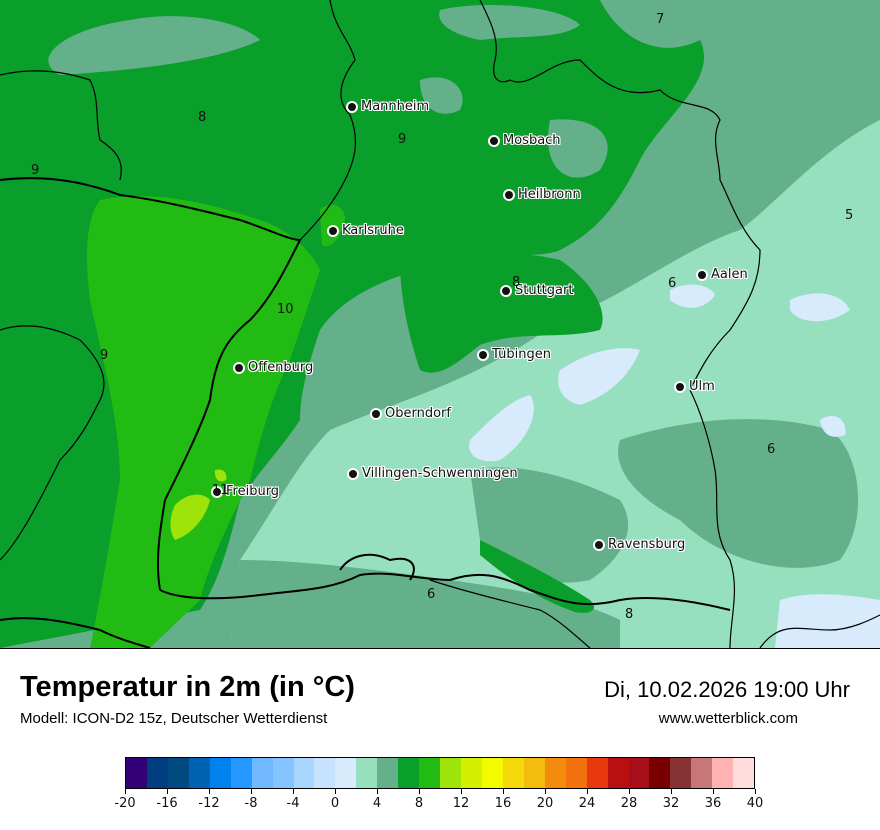  What do you see at coordinates (713, 803) in the screenshot?
I see `legend-tick-label: 36` at bounding box center [713, 803].